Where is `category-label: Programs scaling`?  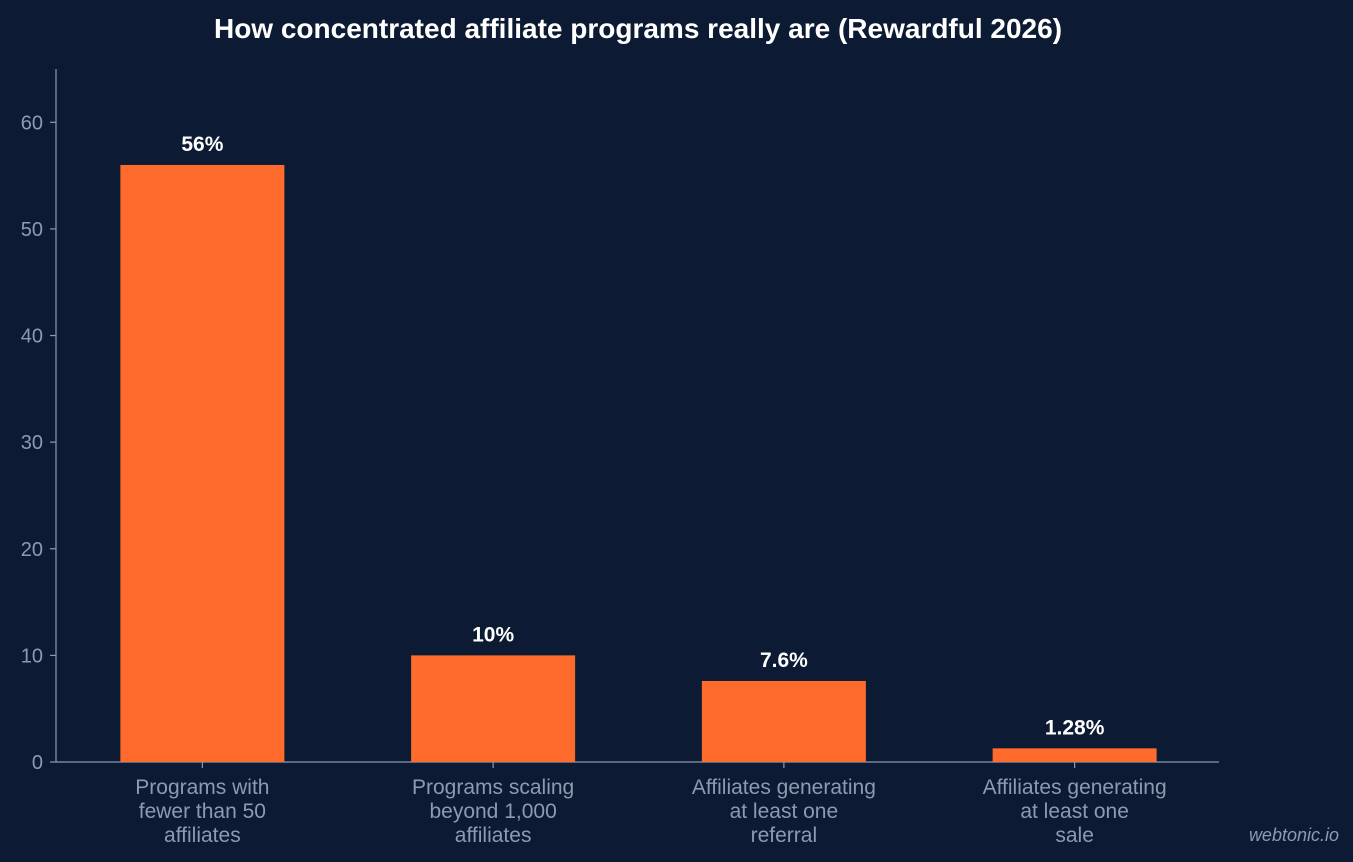
category-label: Programs scaling is located at coordinates (493, 787).